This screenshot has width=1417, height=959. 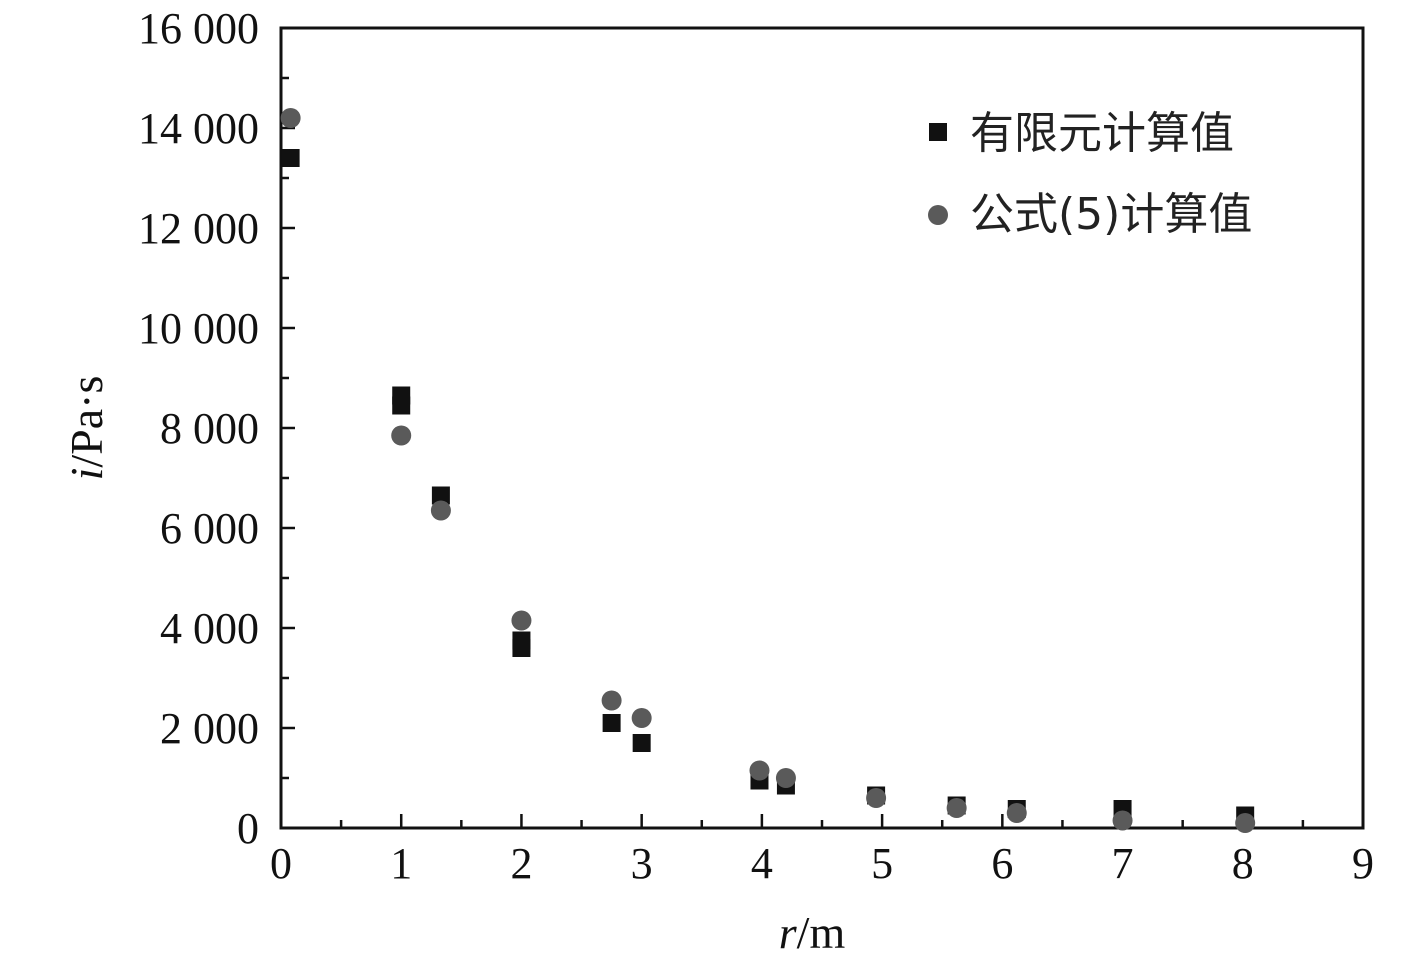 I want to click on x-axis-unit: /m, so click(x=821, y=932).